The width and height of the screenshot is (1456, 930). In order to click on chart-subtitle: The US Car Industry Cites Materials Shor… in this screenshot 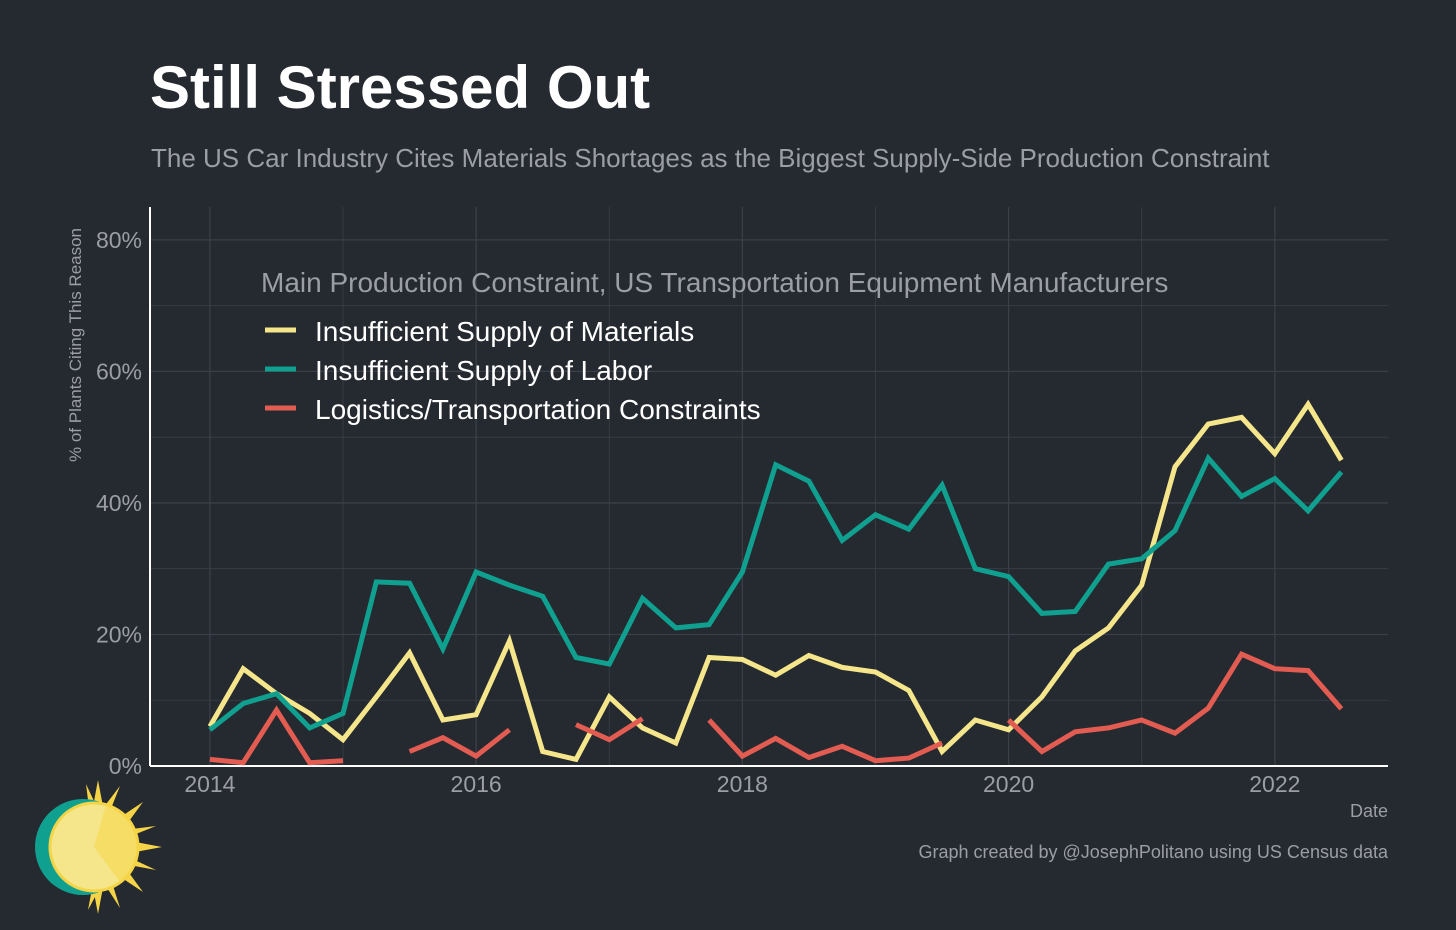, I will do `click(710, 158)`.